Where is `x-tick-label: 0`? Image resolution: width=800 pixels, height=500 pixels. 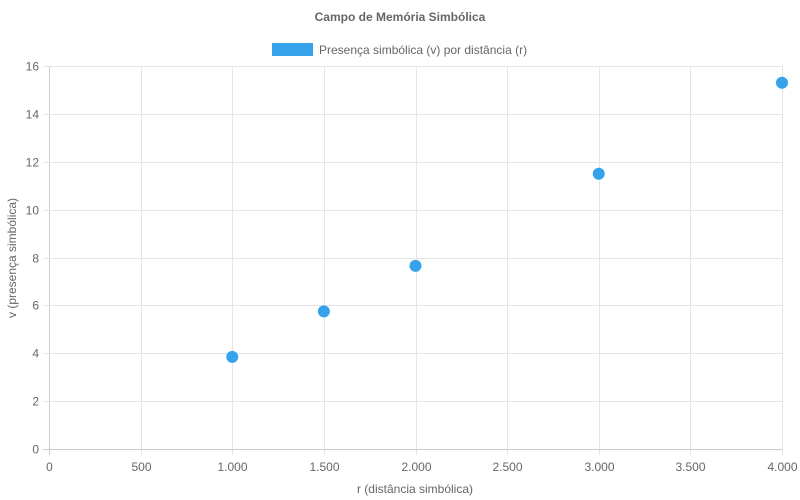
x-tick-label: 0 is located at coordinates (49, 467).